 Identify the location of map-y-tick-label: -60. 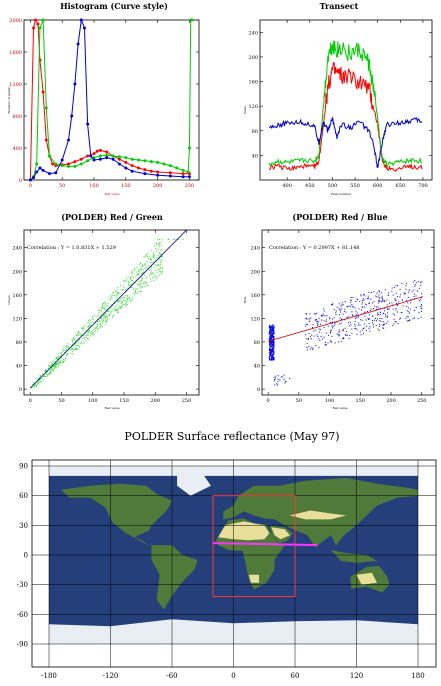
(22, 615).